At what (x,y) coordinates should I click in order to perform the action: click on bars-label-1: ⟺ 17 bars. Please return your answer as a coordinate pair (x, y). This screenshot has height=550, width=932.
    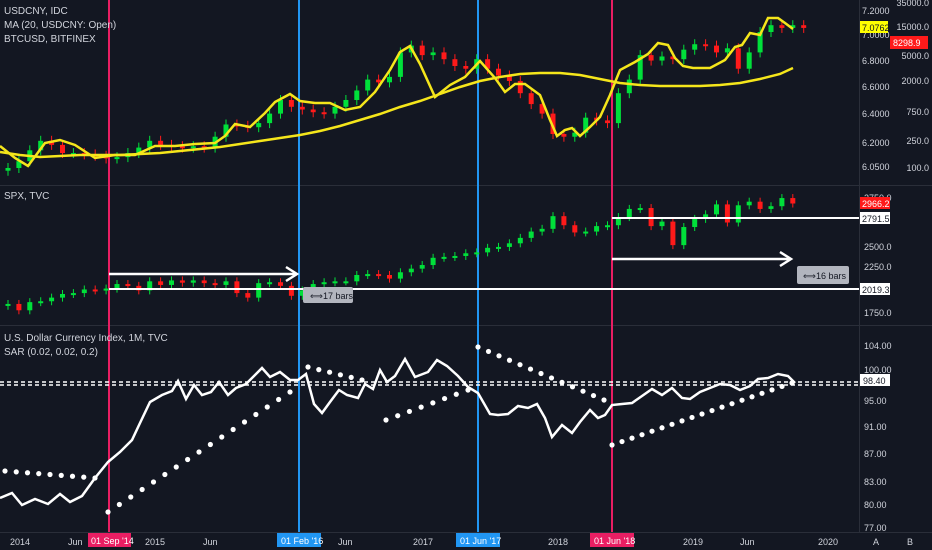
    Looking at the image, I should click on (328, 295).